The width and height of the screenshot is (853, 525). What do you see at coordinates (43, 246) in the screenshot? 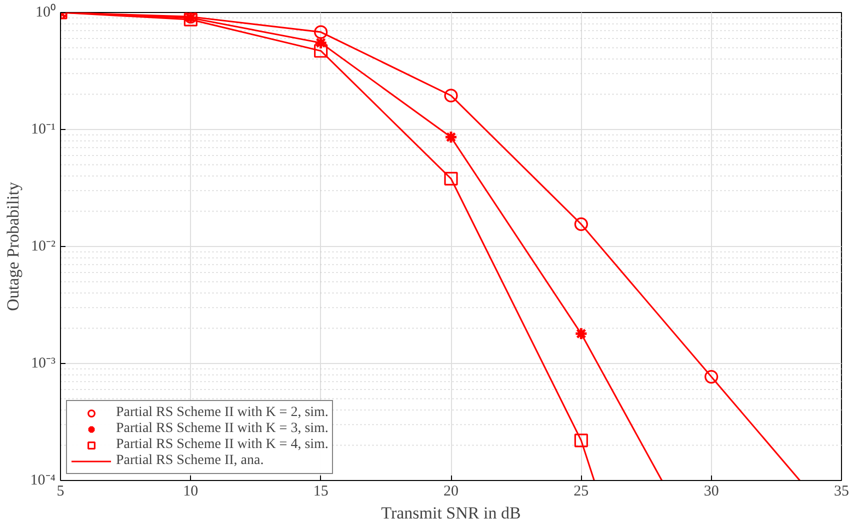
I see `y-tick-label: 10⁻²` at bounding box center [43, 246].